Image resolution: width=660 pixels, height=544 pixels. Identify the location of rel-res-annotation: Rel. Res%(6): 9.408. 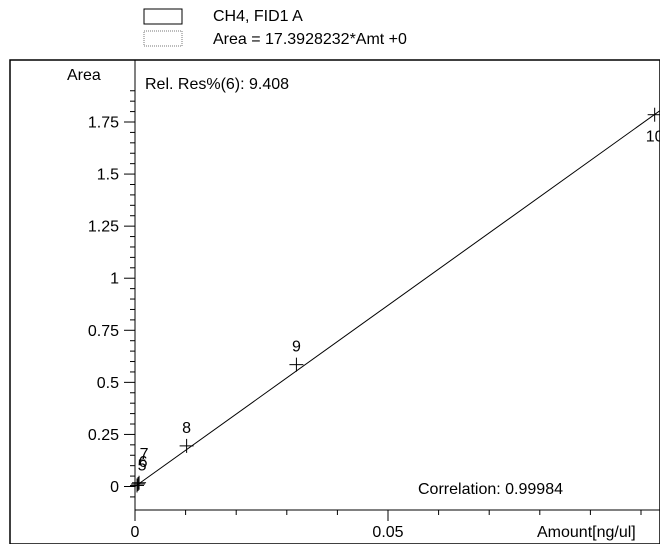
(217, 84).